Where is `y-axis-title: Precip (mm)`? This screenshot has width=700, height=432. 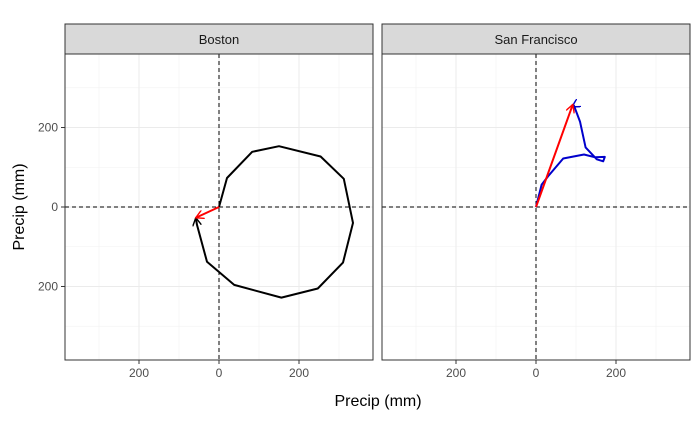
y-axis-title: Precip (mm) is located at coordinates (19, 206).